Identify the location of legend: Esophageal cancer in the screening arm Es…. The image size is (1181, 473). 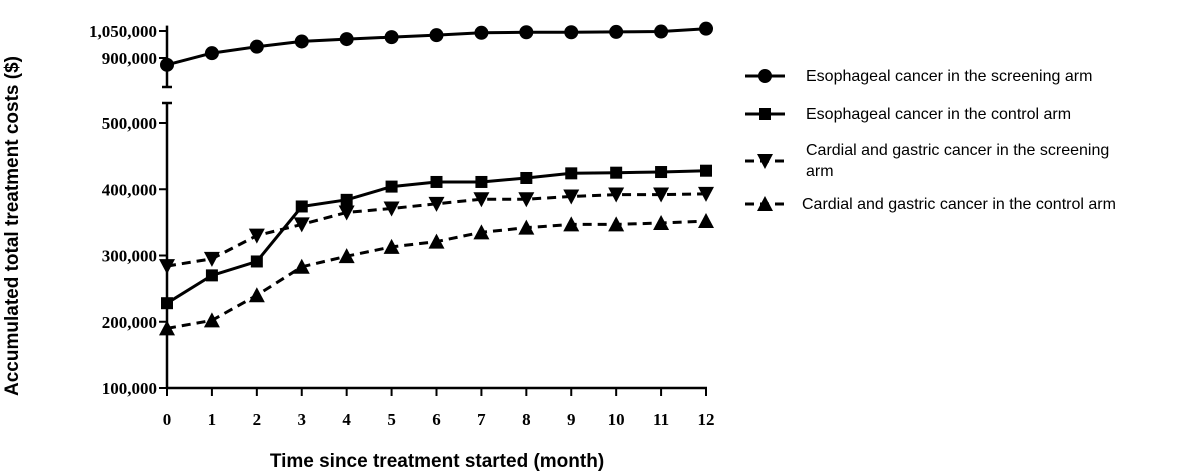
(930, 140).